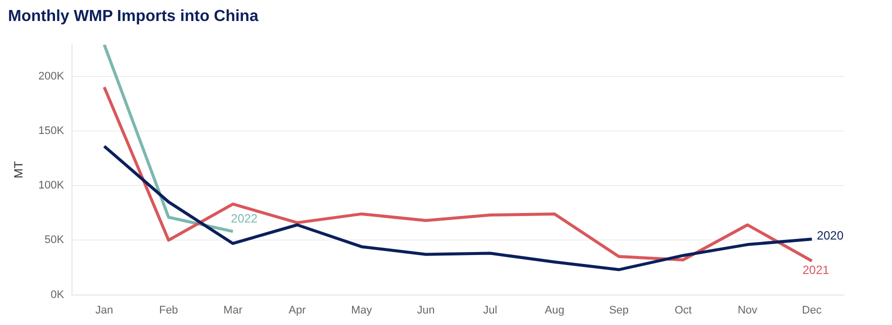 Image resolution: width=892 pixels, height=325 pixels. Describe the element at coordinates (619, 310) in the screenshot. I see `x-tick-label: Sep` at that location.